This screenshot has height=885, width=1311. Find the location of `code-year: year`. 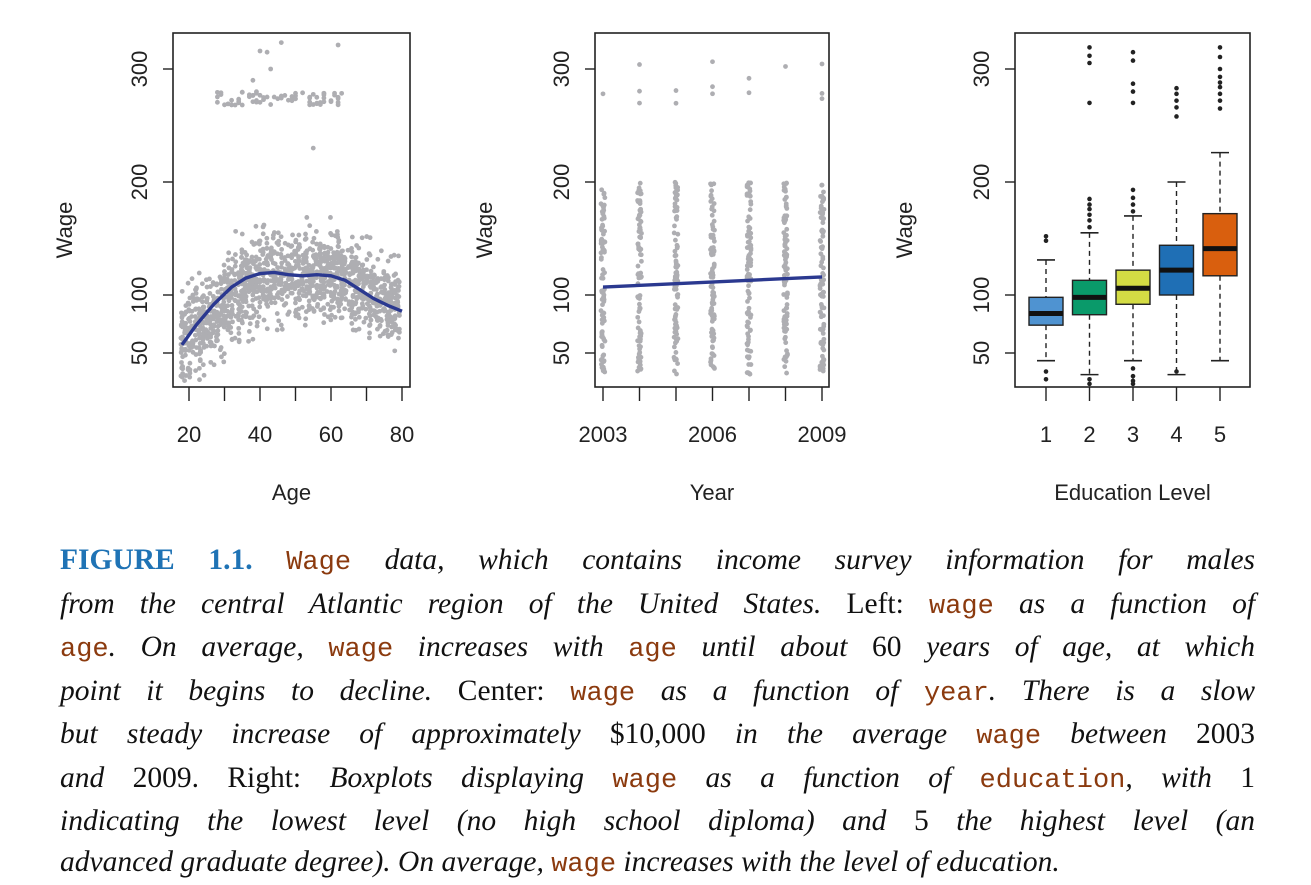

code-year: year is located at coordinates (956, 693).